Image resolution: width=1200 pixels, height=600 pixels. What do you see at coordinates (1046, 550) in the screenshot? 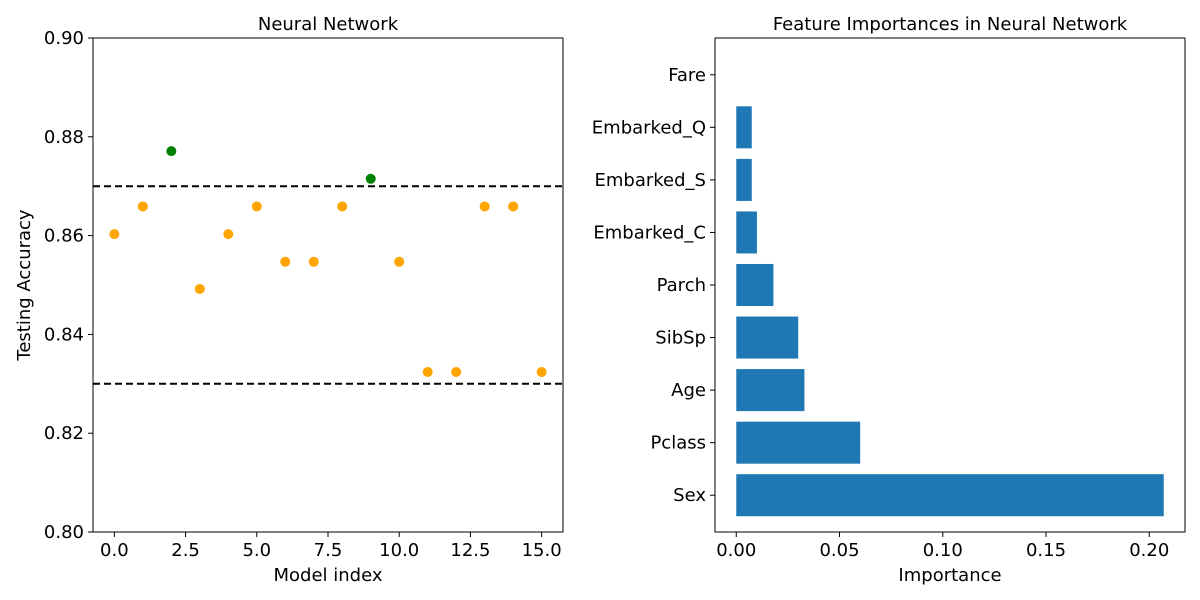
I see `x-tick-label: 0.15` at bounding box center [1046, 550].